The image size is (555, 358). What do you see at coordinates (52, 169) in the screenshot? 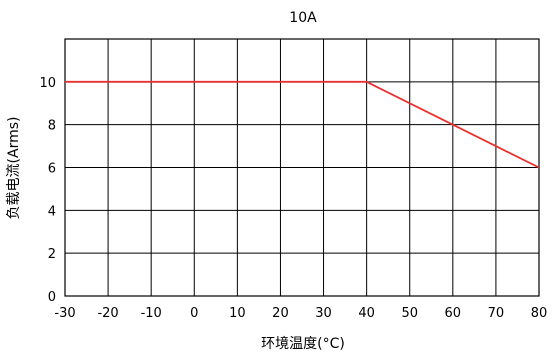
I see `y-tick-label: 6` at bounding box center [52, 169].